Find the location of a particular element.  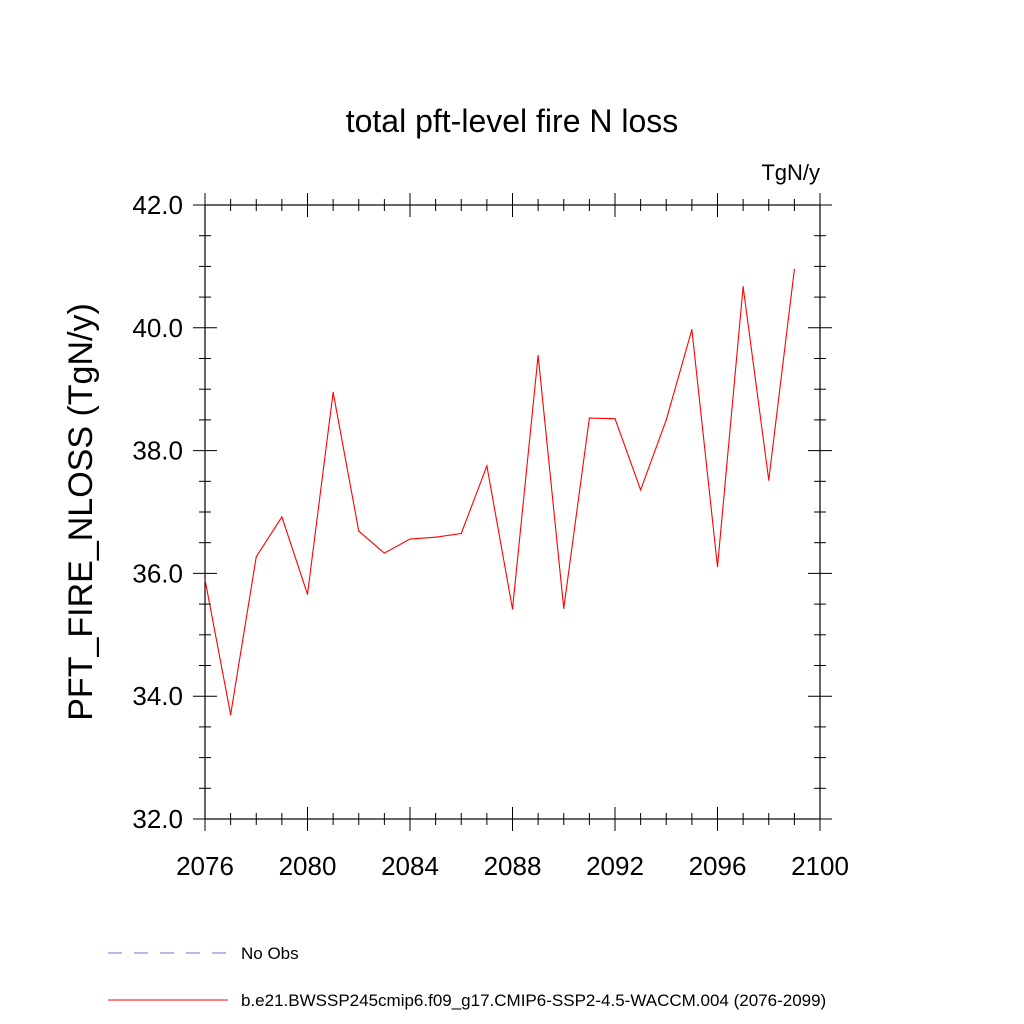

x-tick-label: 2092 is located at coordinates (615, 866).